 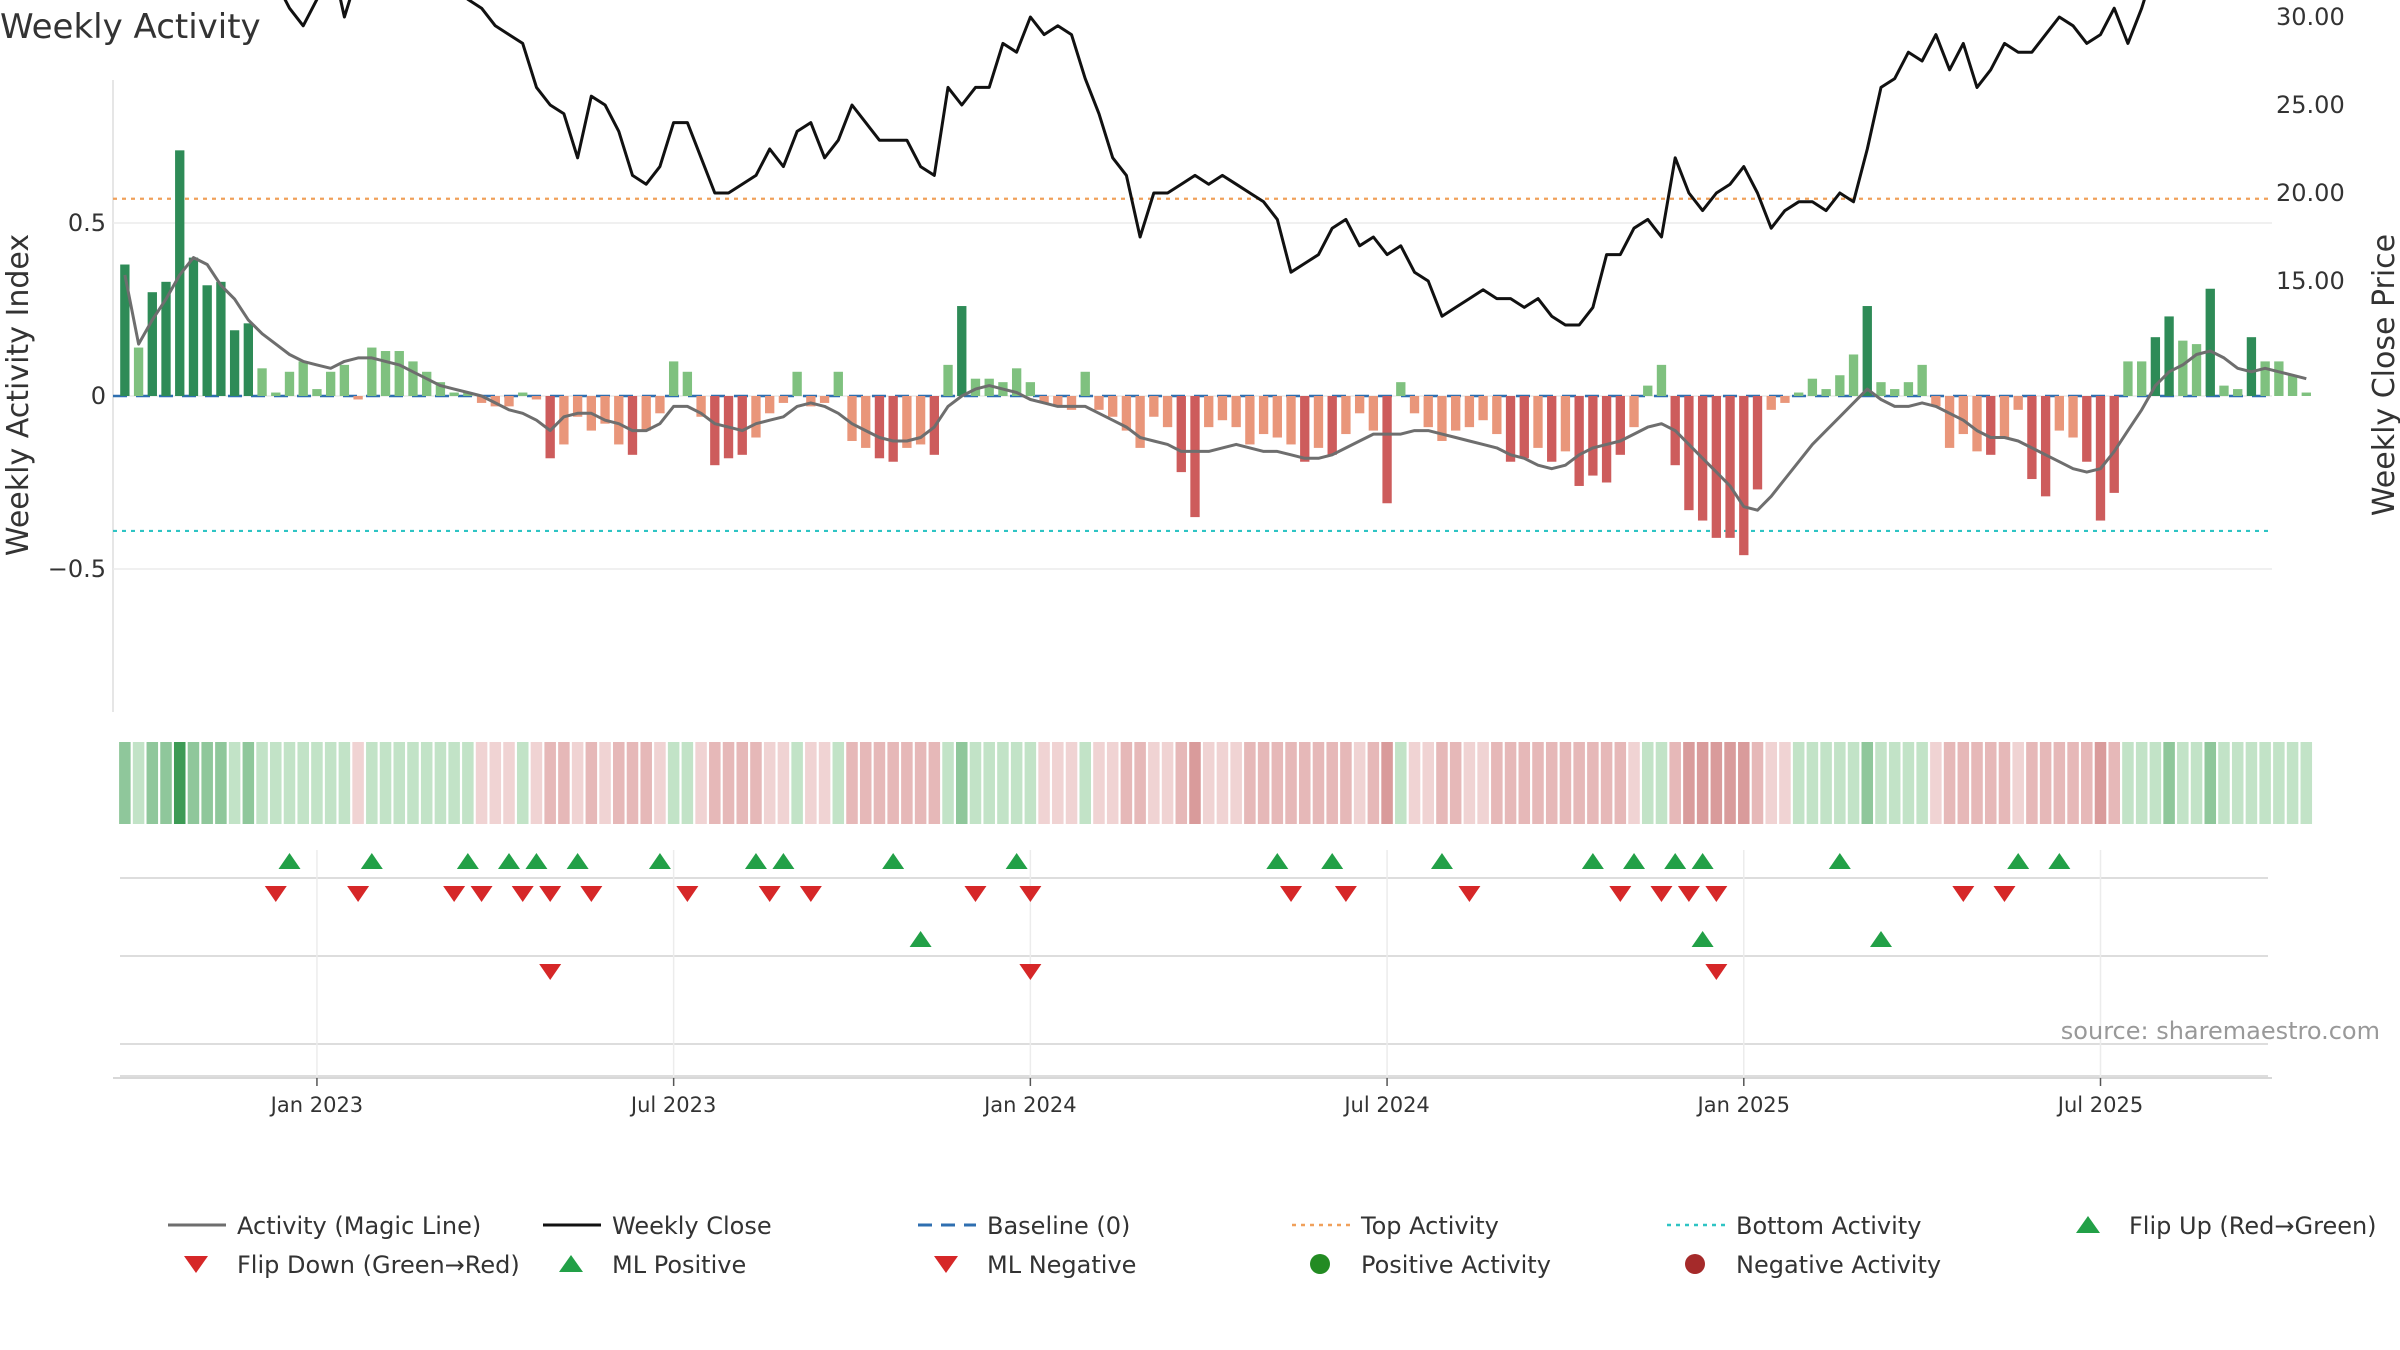 I want to click on legend-swatch-dot-red, so click(x=1695, y=1264).